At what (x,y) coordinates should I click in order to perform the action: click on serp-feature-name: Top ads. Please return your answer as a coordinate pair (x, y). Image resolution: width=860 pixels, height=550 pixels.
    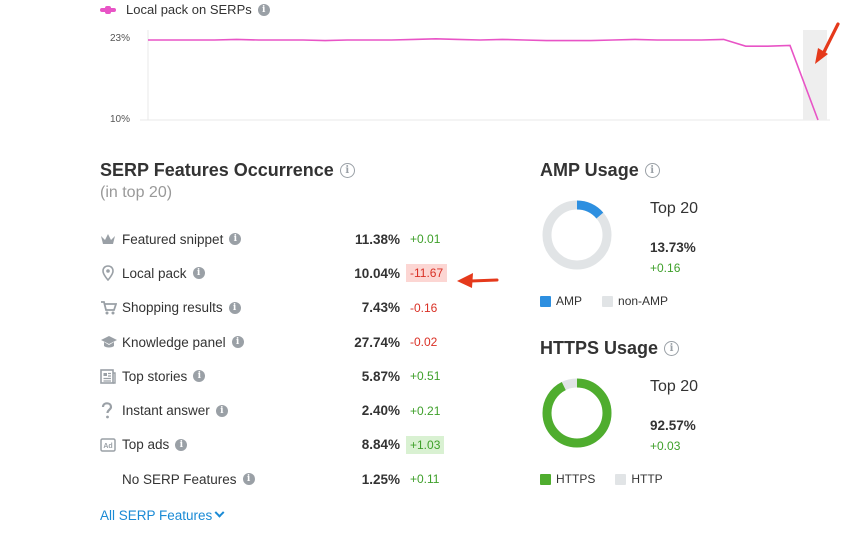
    Looking at the image, I should click on (146, 445).